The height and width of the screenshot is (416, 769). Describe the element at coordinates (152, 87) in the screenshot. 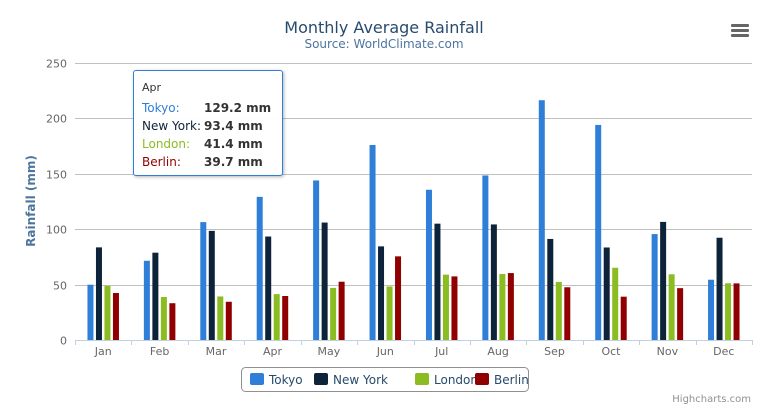

I see `tooltip-header: Apr` at that location.